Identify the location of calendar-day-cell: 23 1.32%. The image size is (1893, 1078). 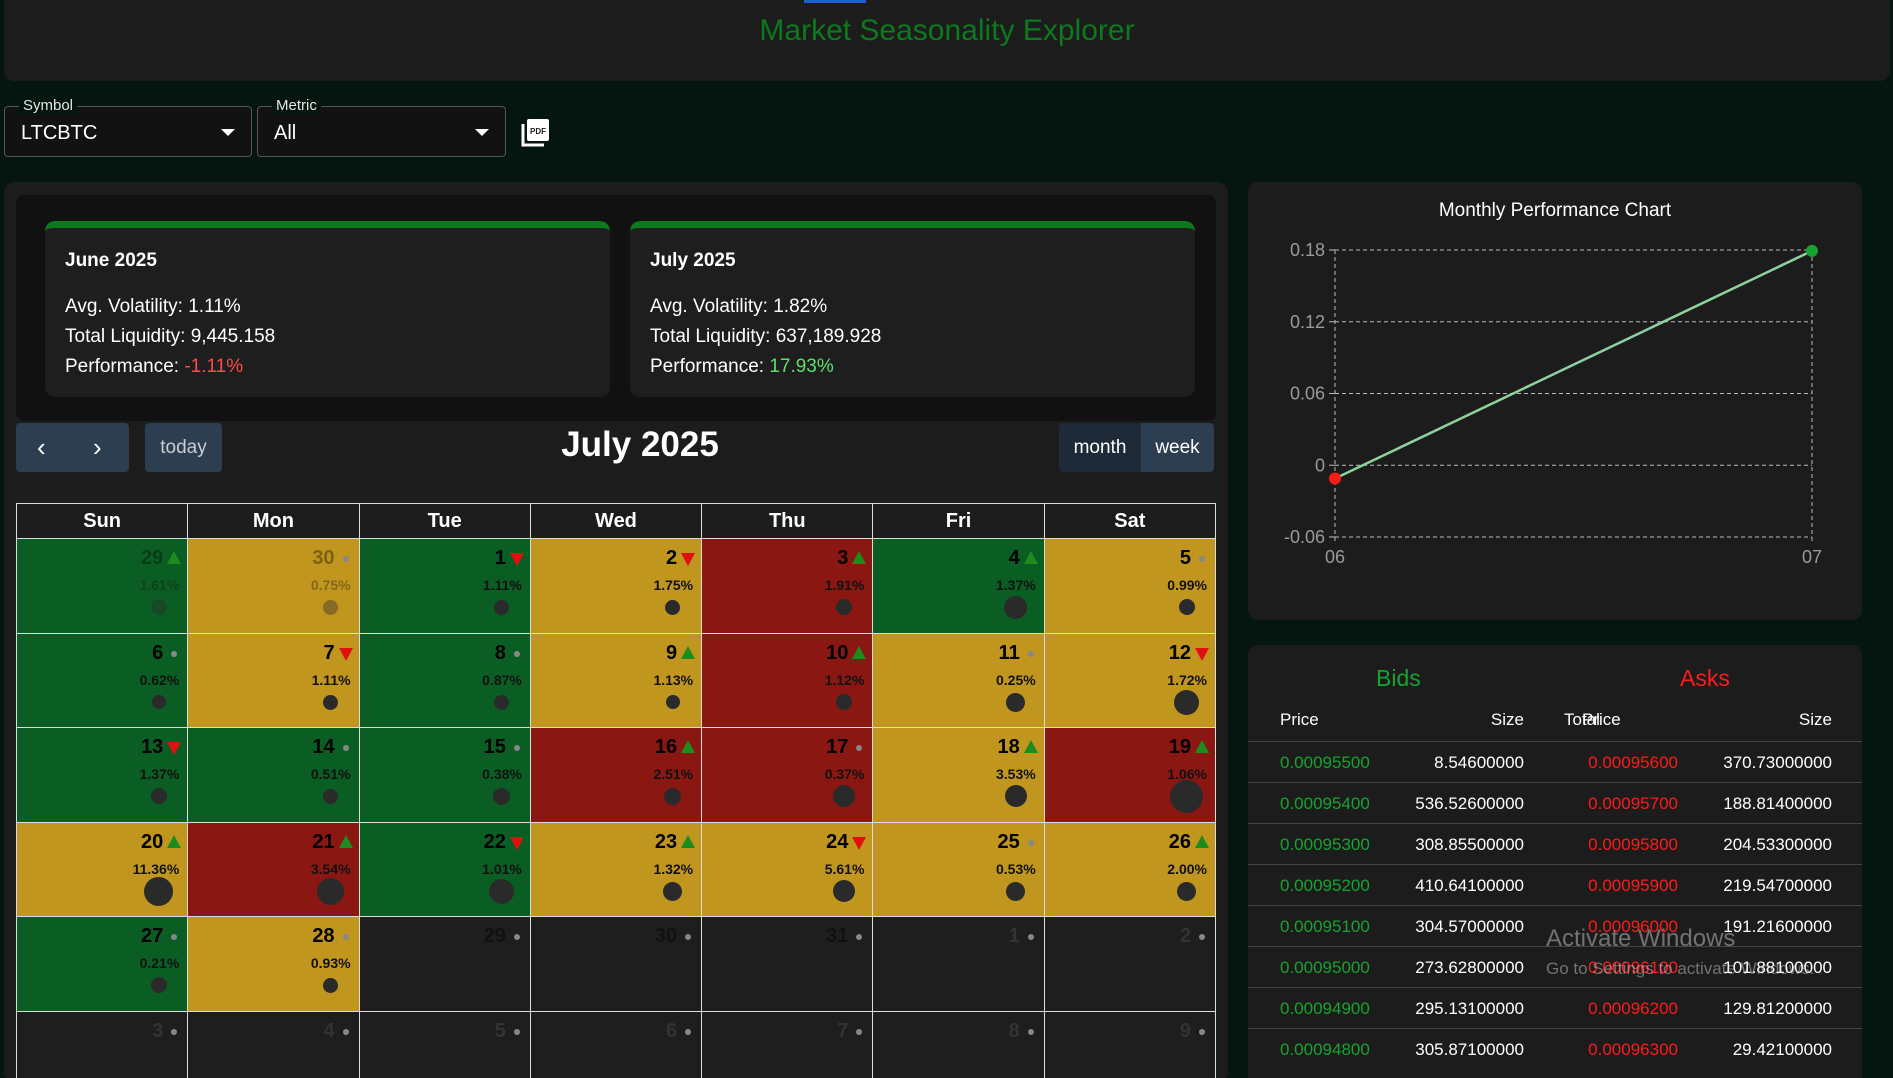
(616, 869).